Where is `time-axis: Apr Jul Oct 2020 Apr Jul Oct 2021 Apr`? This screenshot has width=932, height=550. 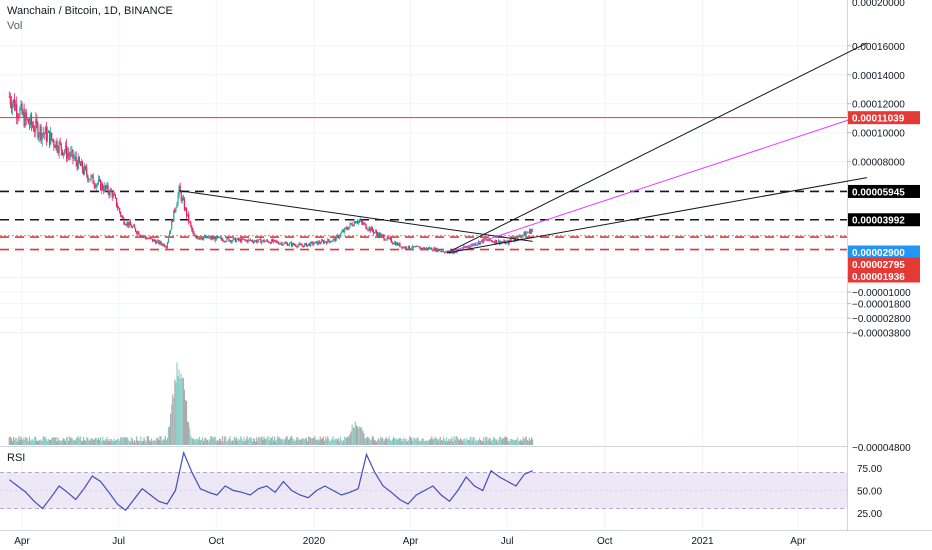 time-axis: Apr Jul Oct 2020 Apr Jul Oct 2021 Apr is located at coordinates (410, 541).